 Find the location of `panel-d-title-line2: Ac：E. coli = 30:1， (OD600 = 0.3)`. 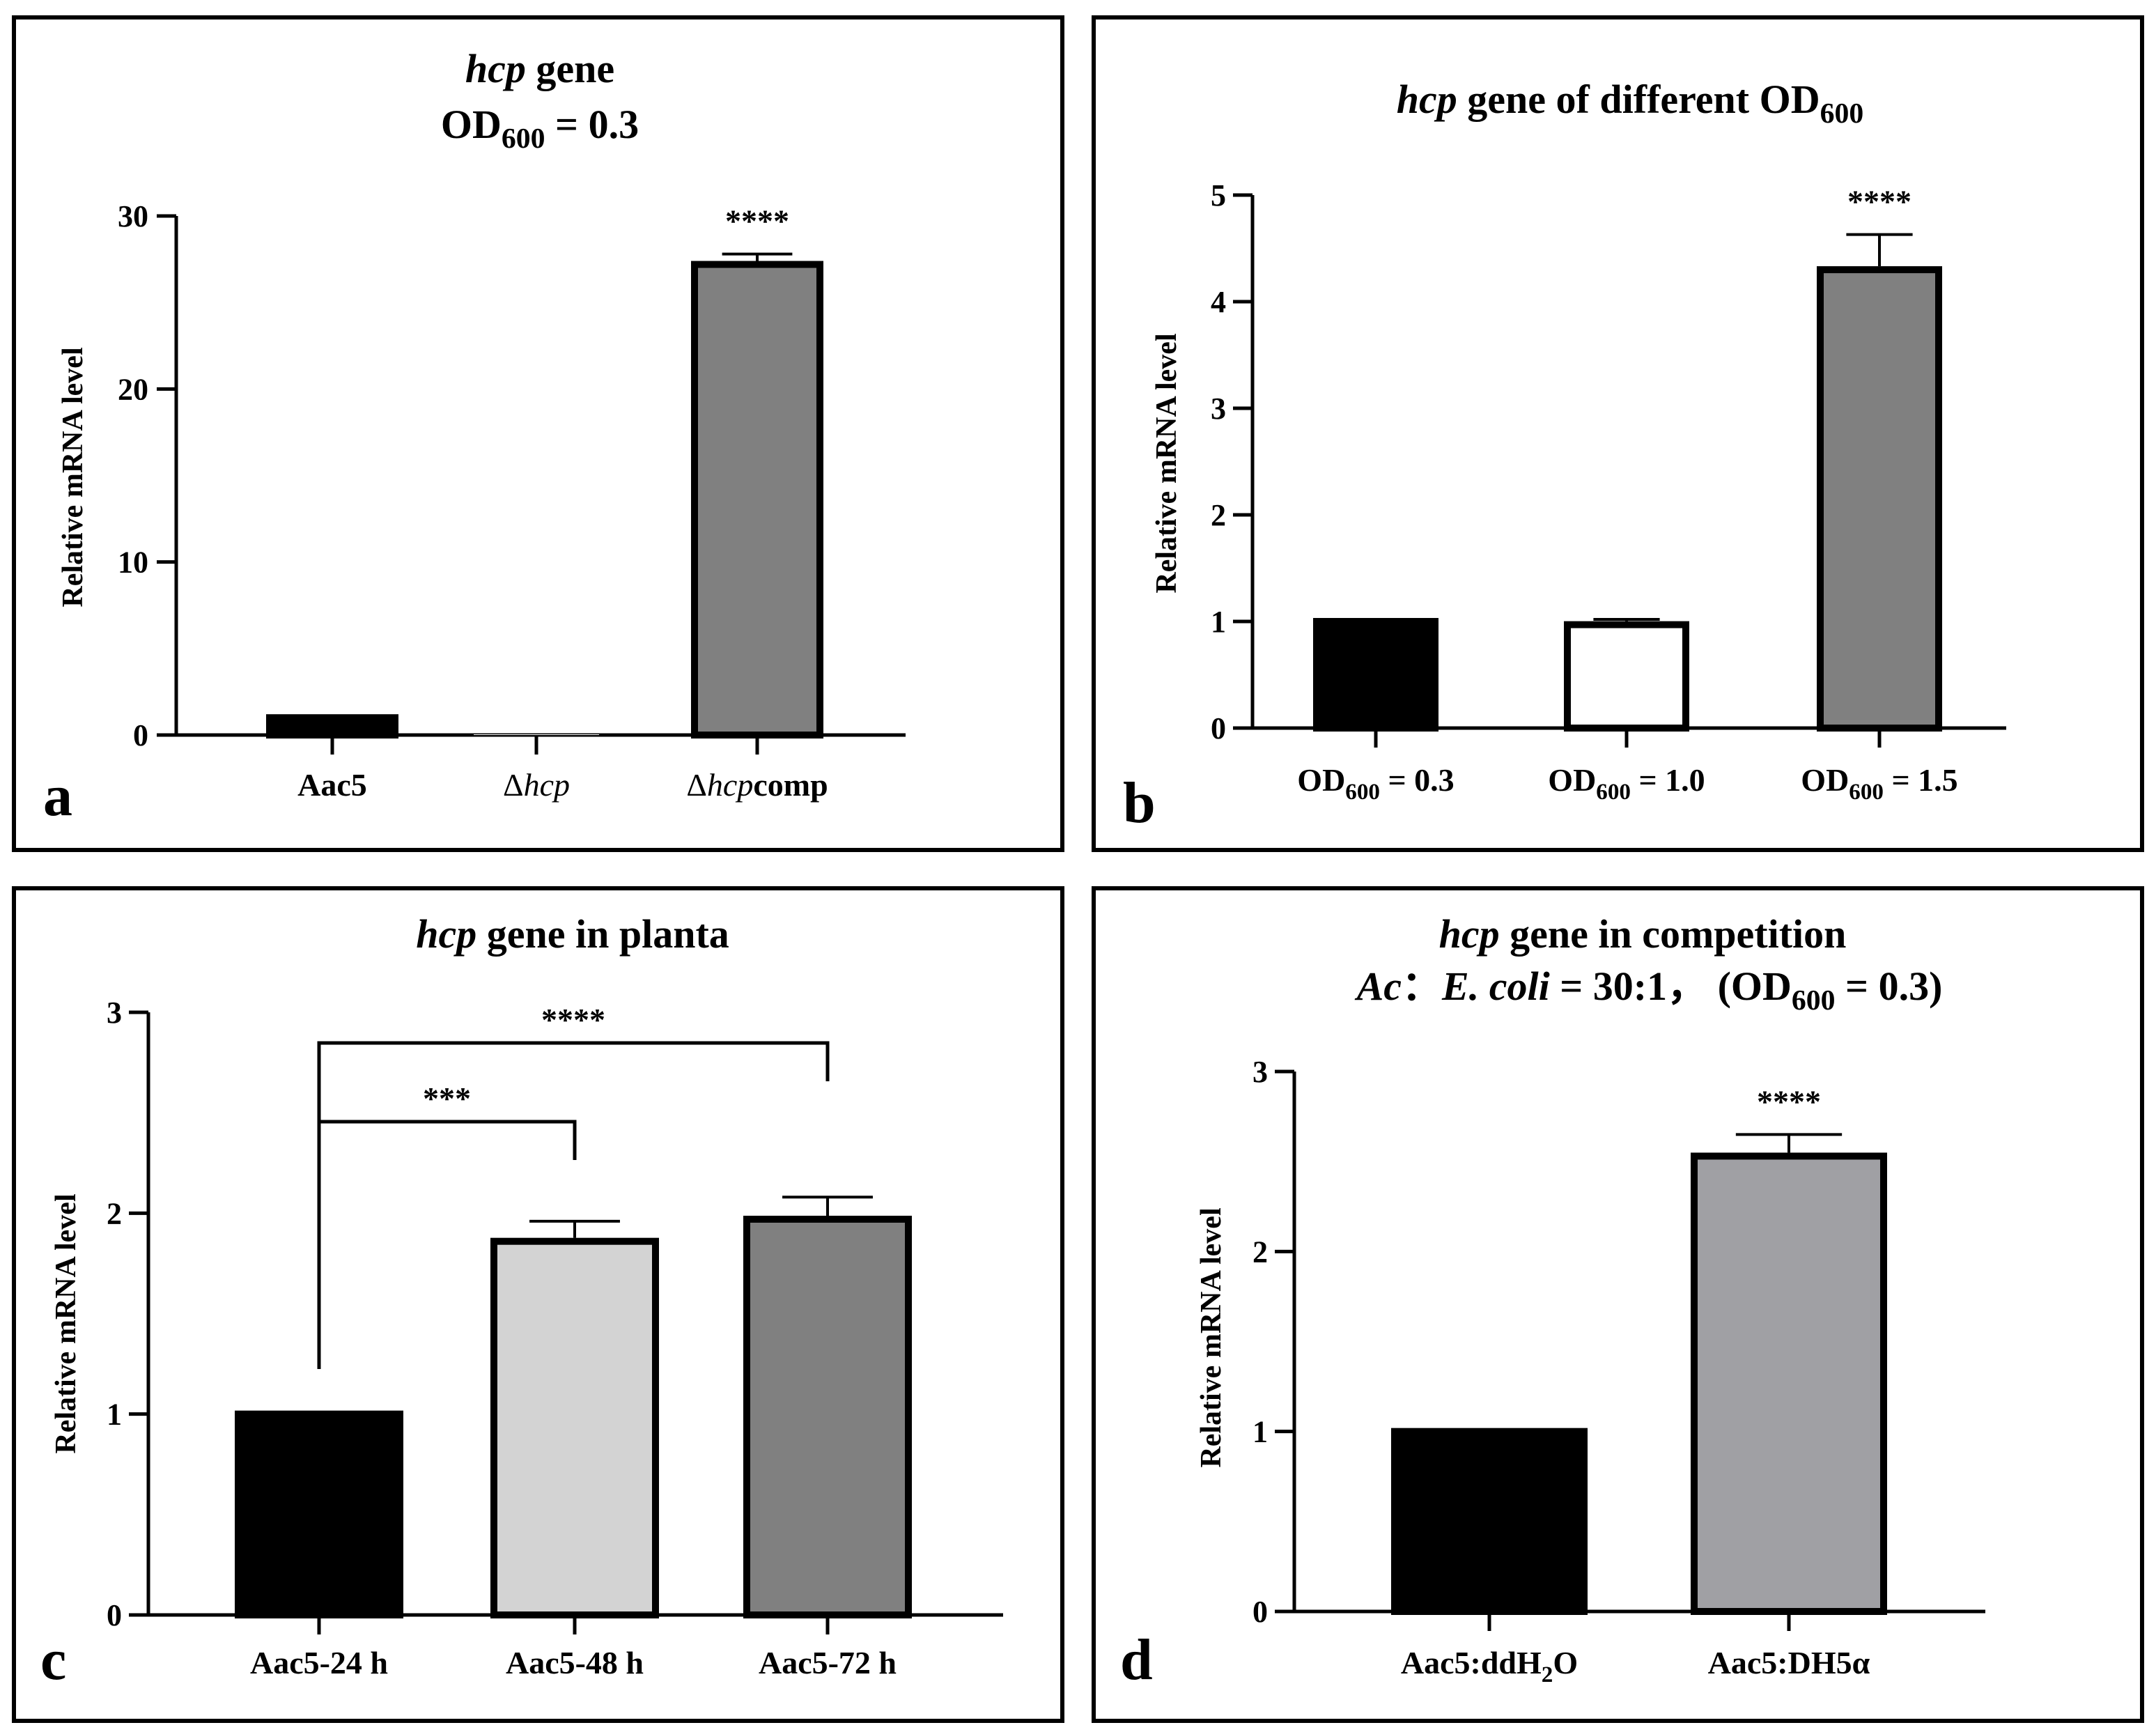

panel-d-title-line2: Ac：E. coli = 30:1， (OD600 = 0.3) is located at coordinates (1649, 990).